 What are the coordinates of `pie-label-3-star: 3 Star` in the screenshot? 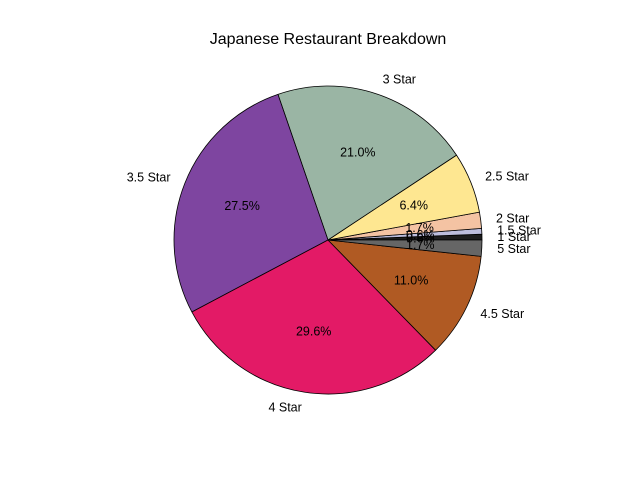 It's located at (399, 80).